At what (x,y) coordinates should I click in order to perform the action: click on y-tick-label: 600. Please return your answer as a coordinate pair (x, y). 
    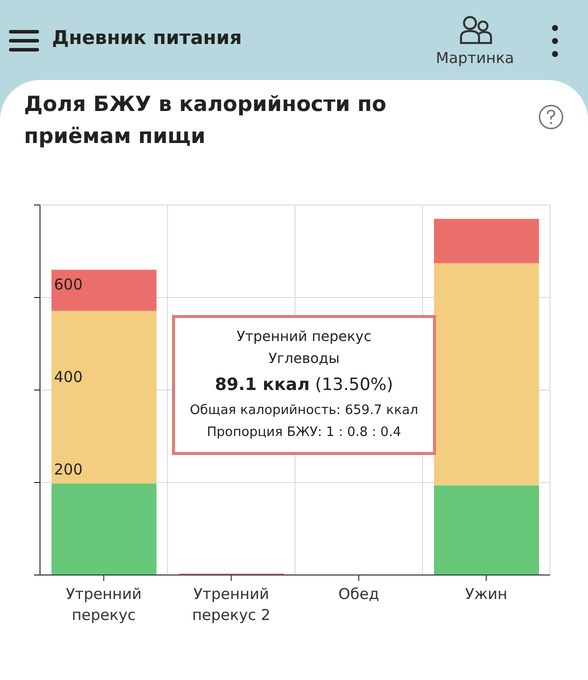
    Looking at the image, I should click on (68, 285).